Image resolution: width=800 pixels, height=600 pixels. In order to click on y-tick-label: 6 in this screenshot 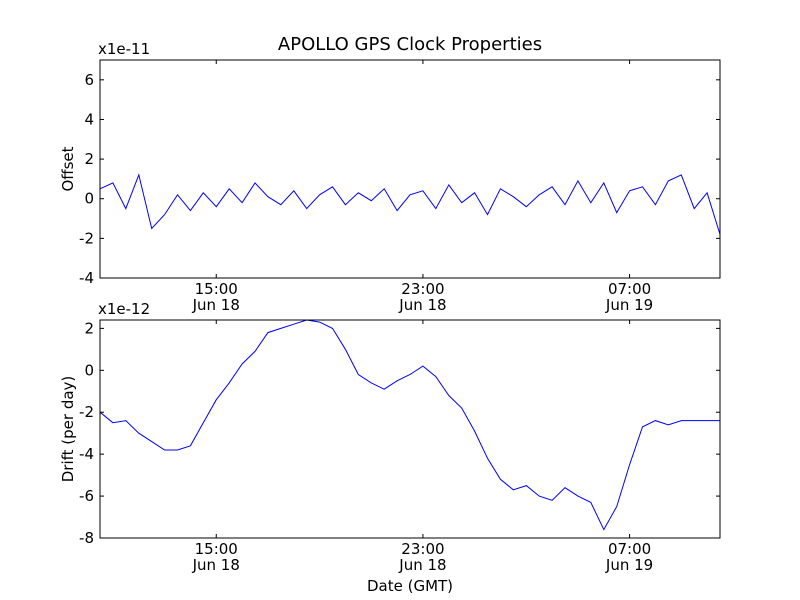, I will do `click(89, 80)`.